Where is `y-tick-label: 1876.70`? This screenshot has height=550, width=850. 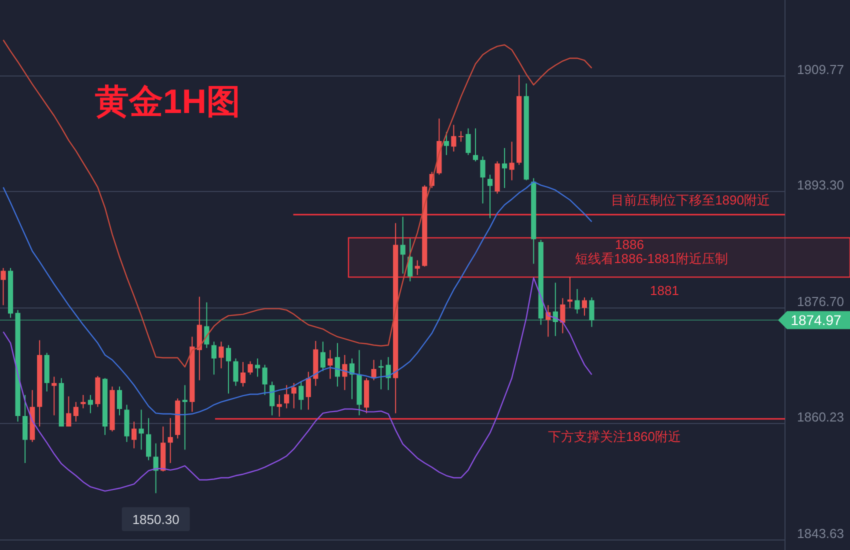 y-tick-label: 1876.70 is located at coordinates (820, 301).